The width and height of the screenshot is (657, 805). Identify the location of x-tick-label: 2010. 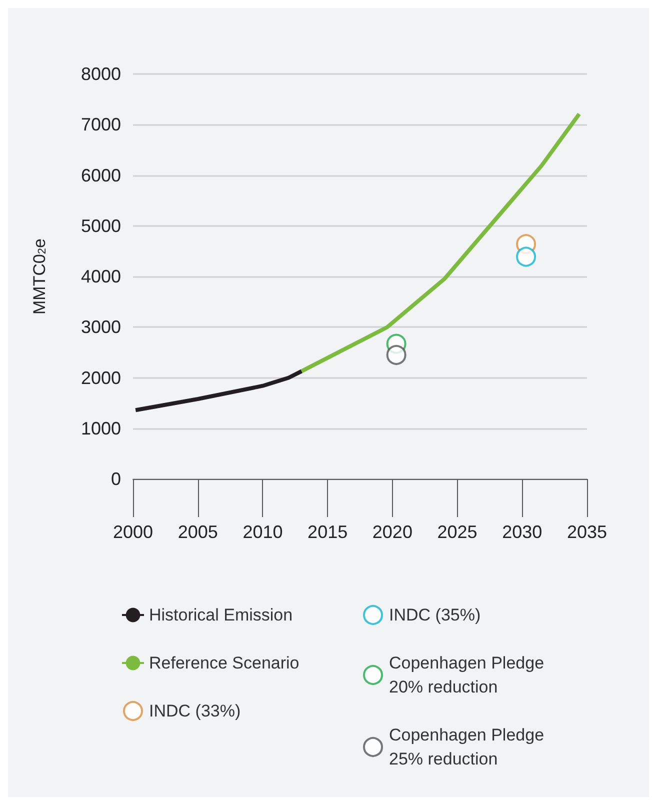
(262, 532).